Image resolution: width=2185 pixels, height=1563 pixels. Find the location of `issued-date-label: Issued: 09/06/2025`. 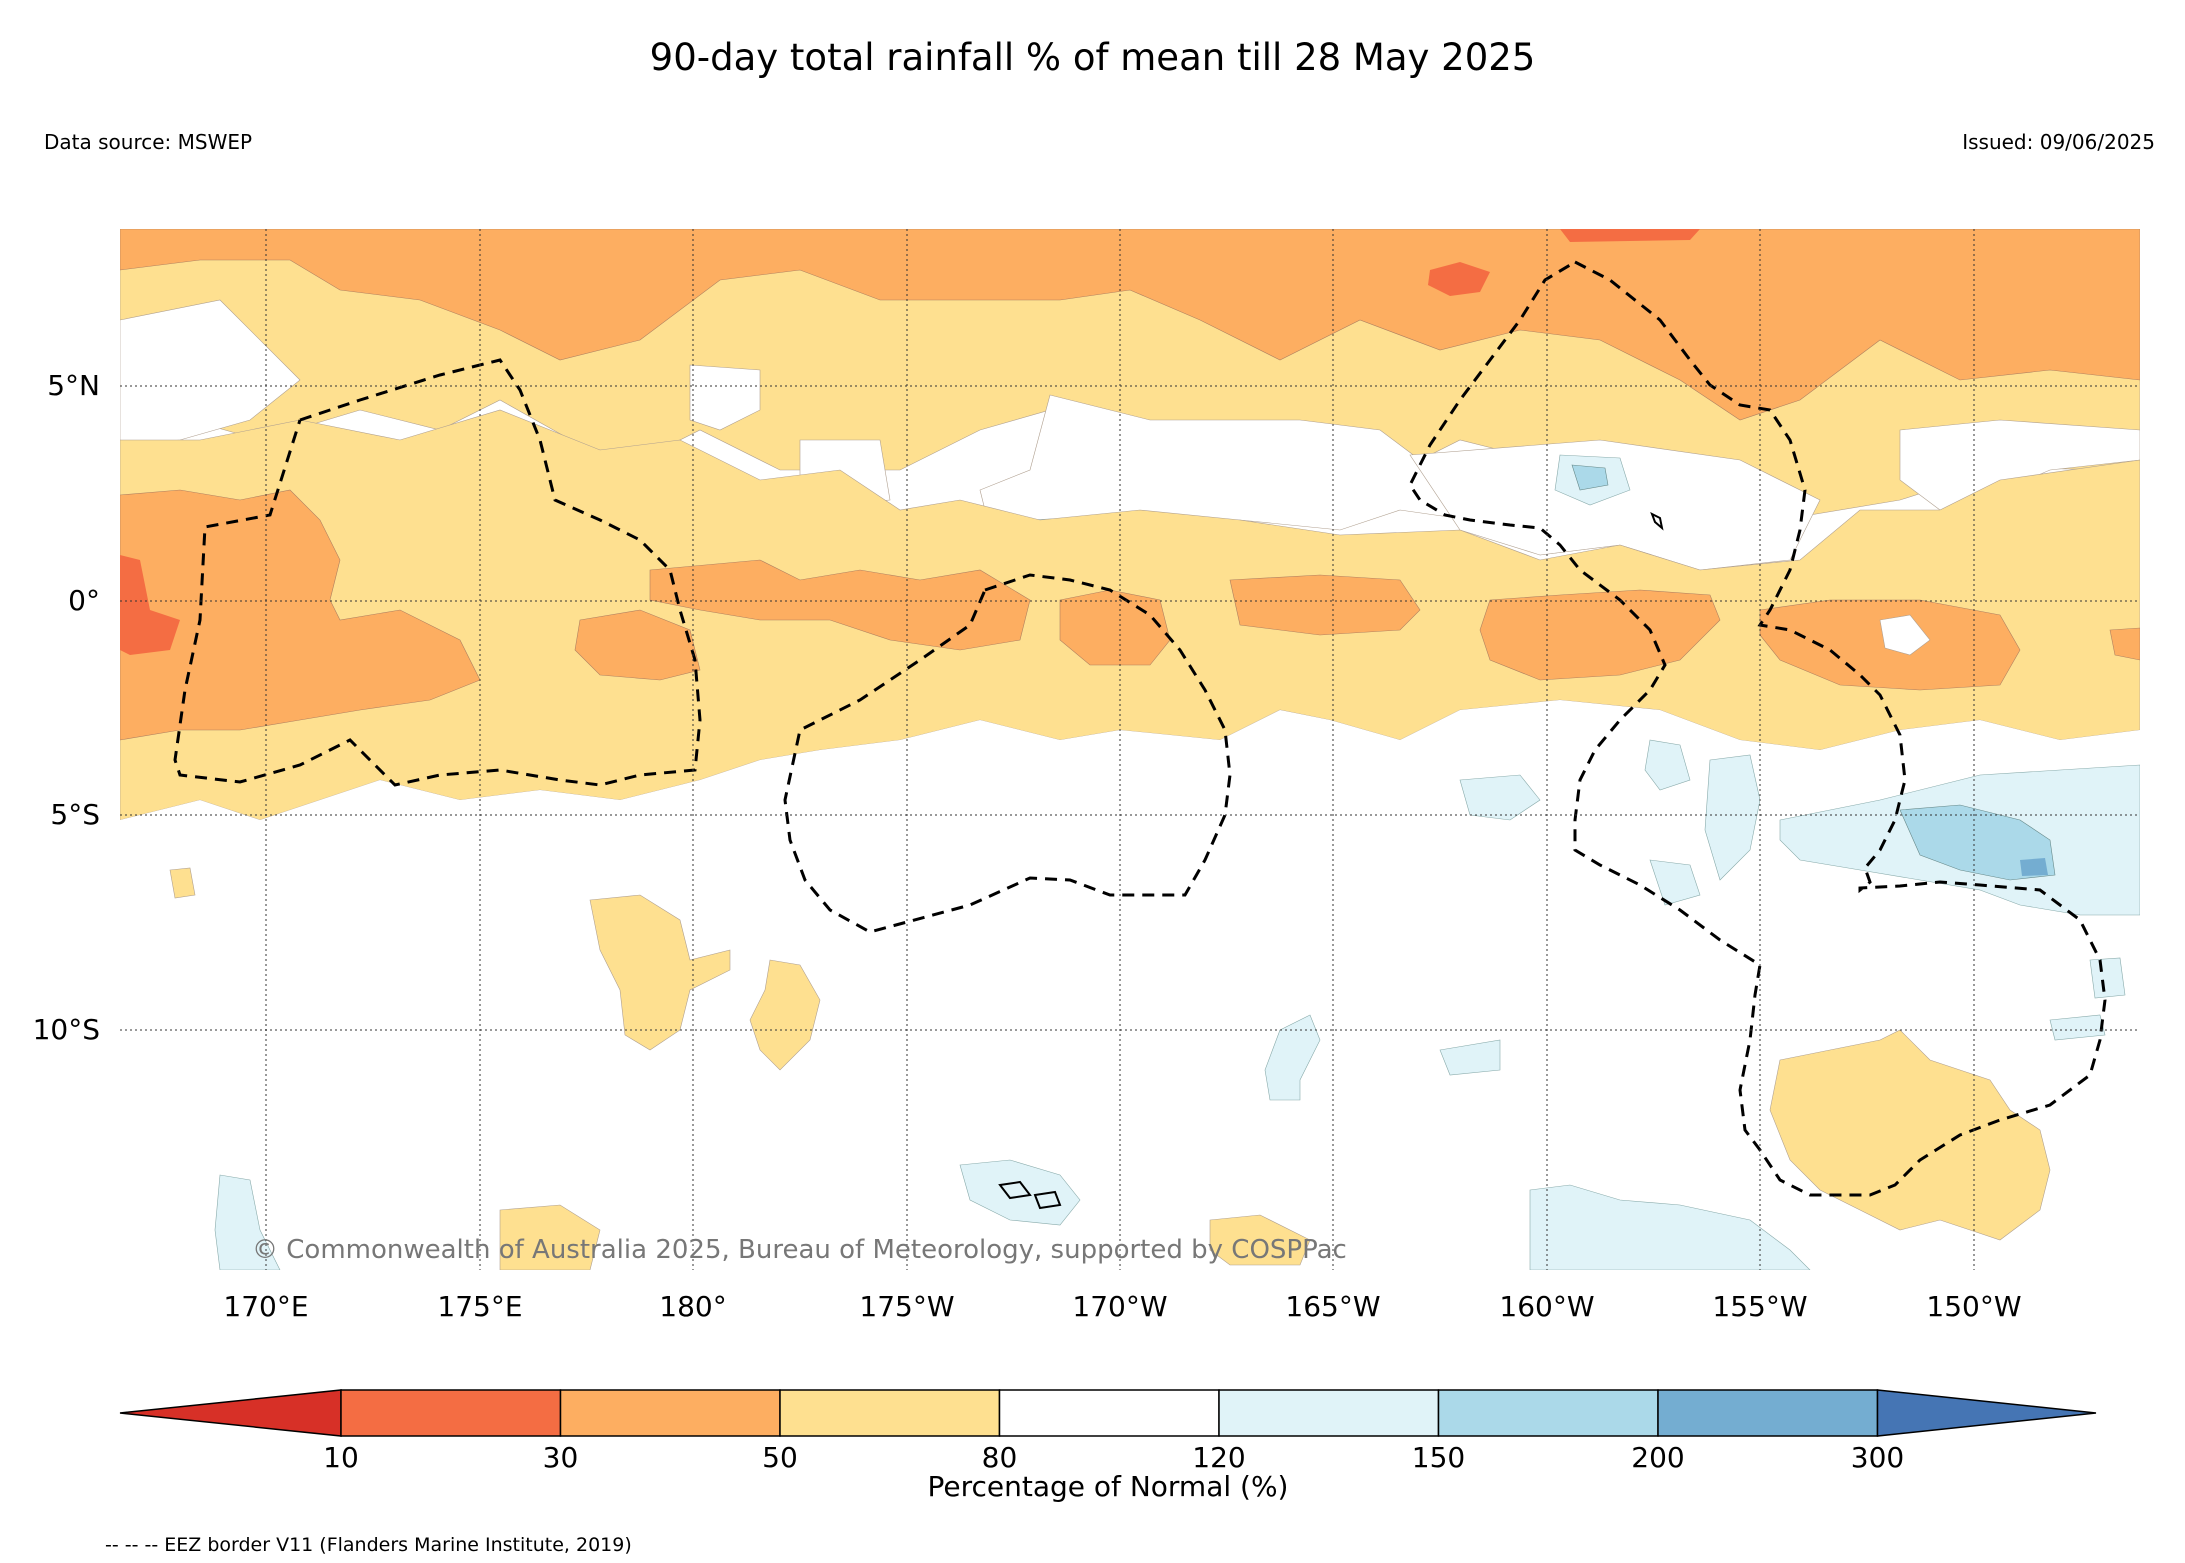

issued-date-label: Issued: 09/06/2025 is located at coordinates (2058, 142).